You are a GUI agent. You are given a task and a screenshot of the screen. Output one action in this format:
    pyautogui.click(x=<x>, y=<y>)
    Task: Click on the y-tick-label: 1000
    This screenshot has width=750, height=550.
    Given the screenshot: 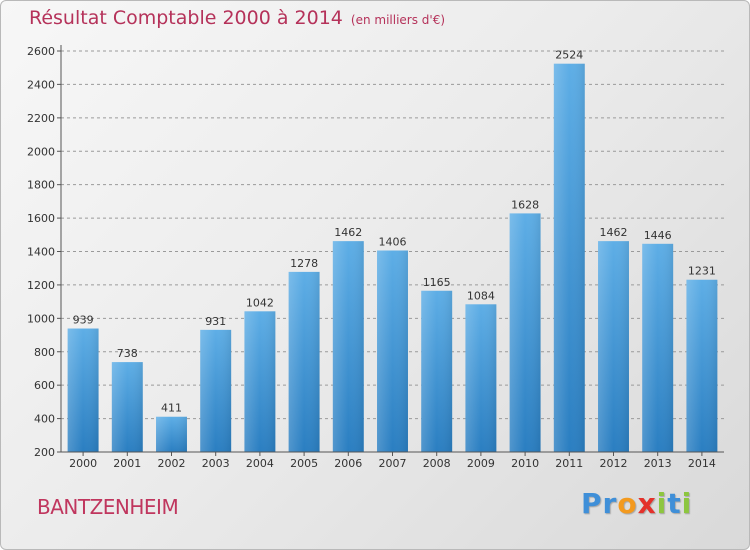 What is the action you would take?
    pyautogui.click(x=41, y=318)
    